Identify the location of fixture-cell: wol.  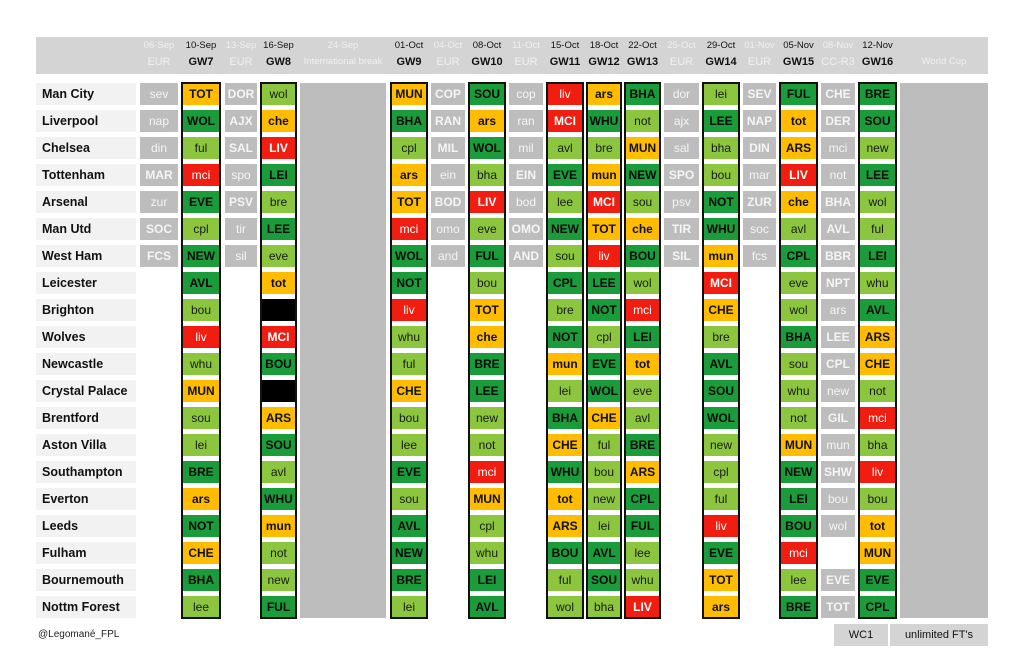
(798, 310).